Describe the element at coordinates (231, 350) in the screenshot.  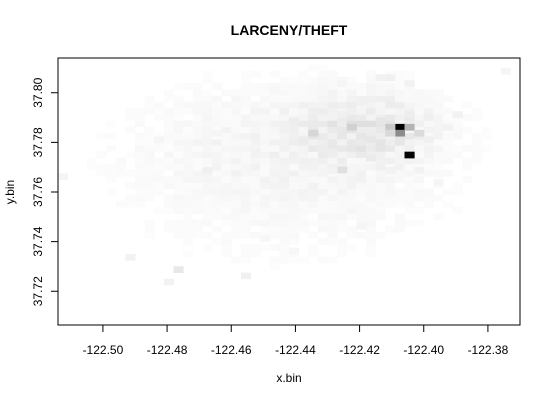
I see `x-tick-label: -122.46` at that location.